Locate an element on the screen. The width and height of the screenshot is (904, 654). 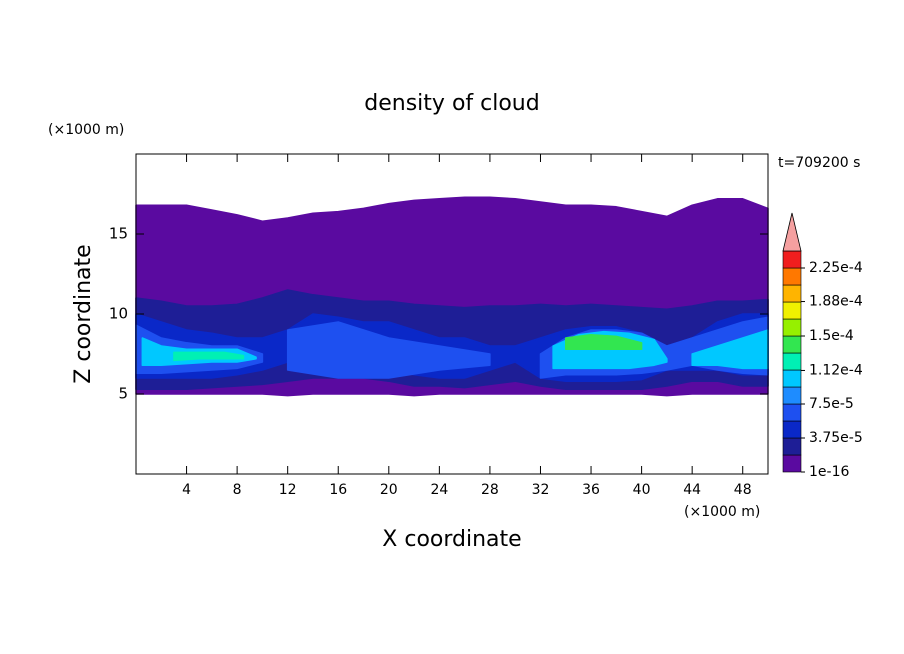
x-tick-label: 32 is located at coordinates (541, 490).